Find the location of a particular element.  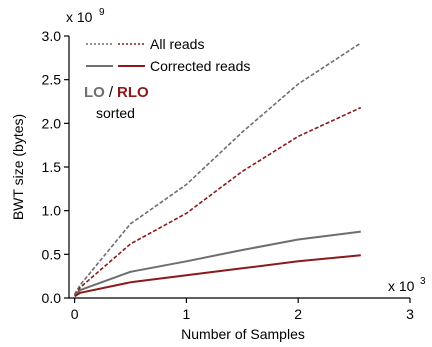

x-tick-label: 0 is located at coordinates (75, 314).